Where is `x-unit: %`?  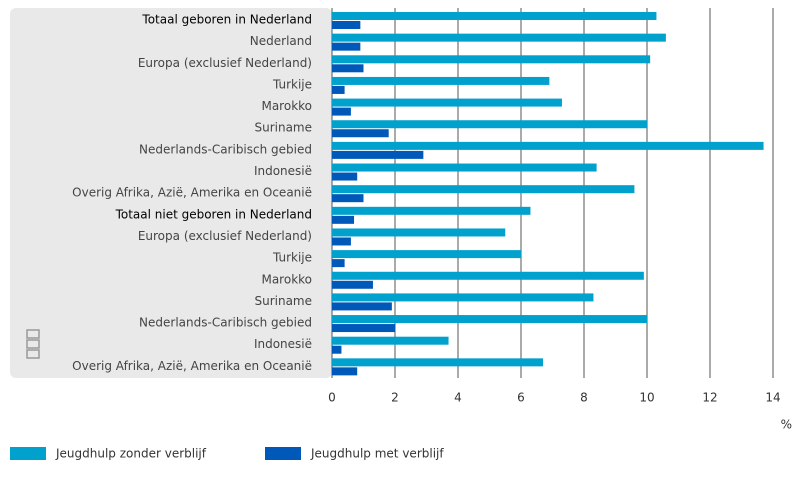
x-unit: % is located at coordinates (786, 425).